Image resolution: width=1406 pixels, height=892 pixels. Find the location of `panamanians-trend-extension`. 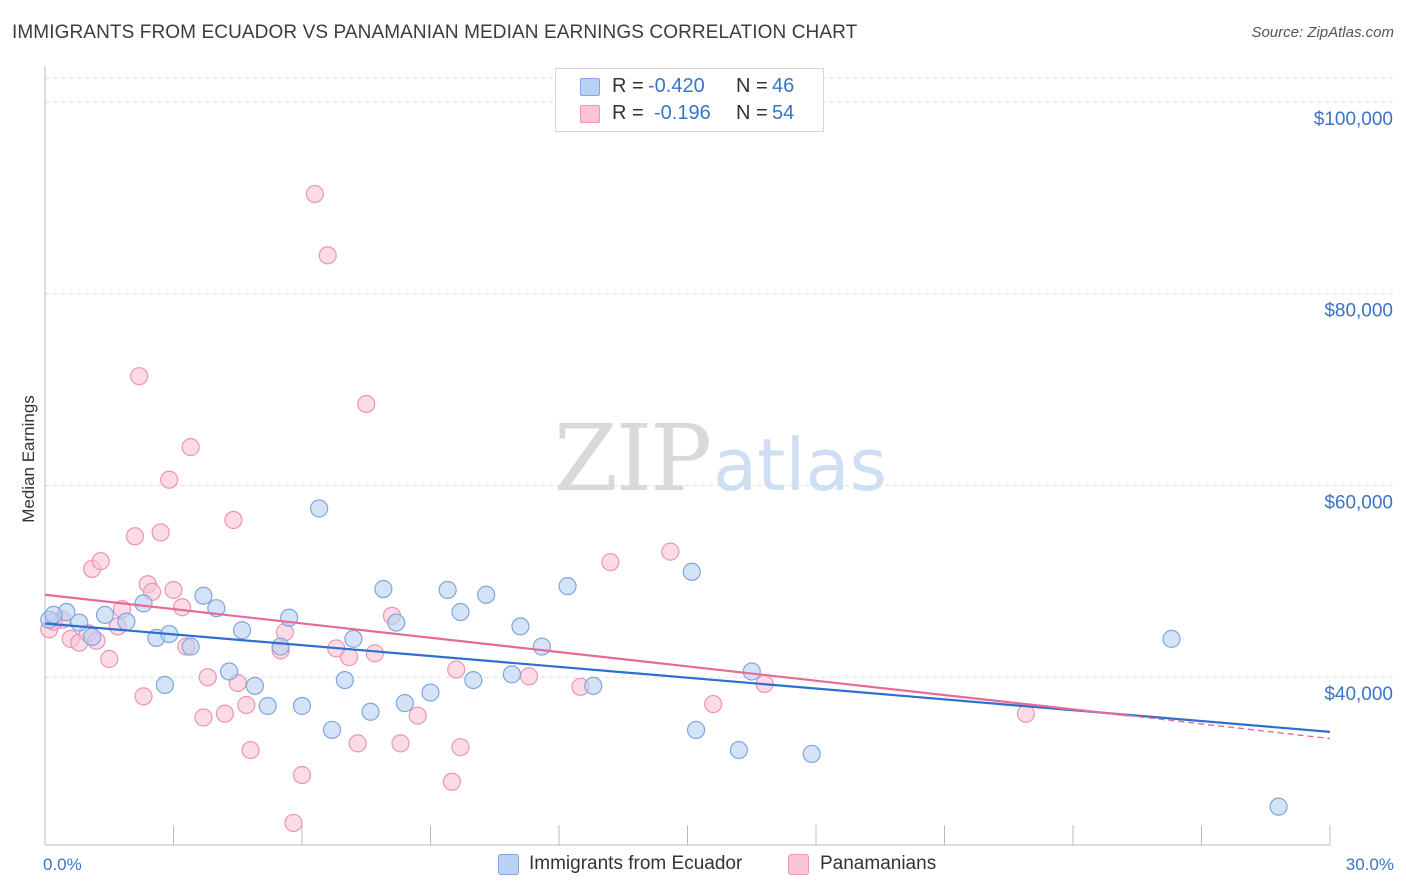

panamanians-trend-extension is located at coordinates (1229, 727).